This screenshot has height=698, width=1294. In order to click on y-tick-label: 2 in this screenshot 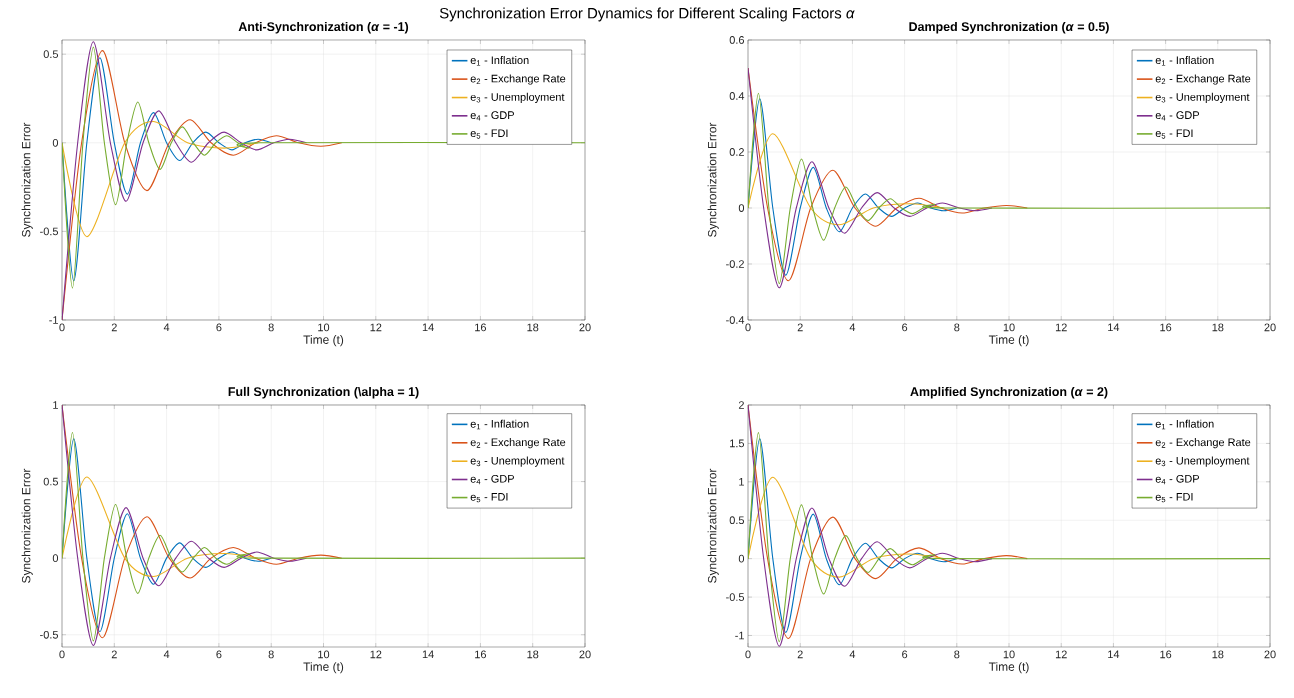, I will do `click(741, 405)`.